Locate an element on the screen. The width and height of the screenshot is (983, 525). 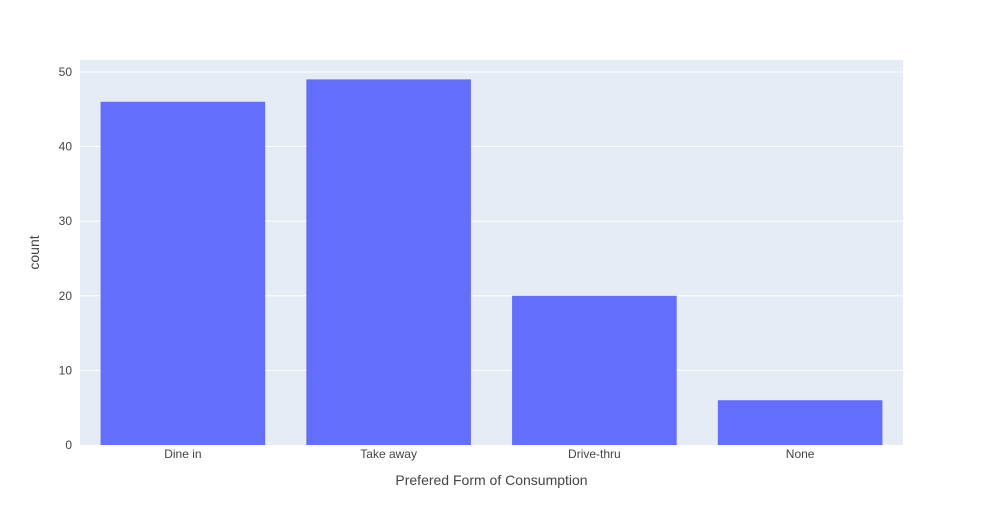
bar-dine-in is located at coordinates (183, 273).